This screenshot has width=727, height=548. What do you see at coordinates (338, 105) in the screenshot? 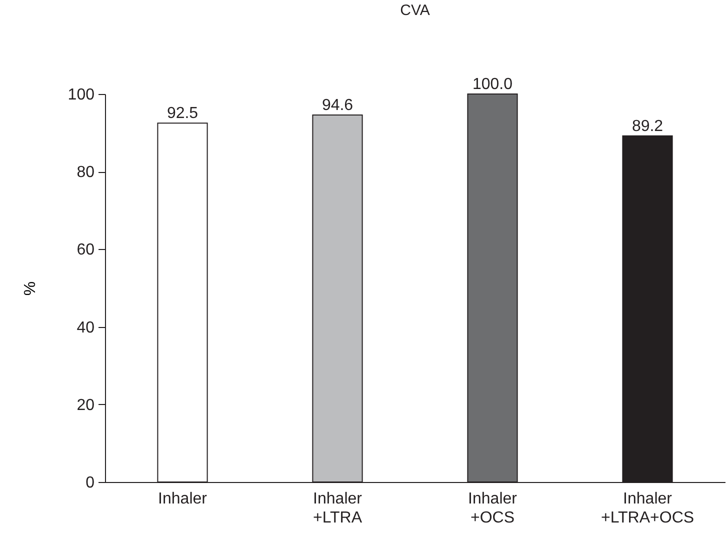
I see `data-label: 94.6` at bounding box center [338, 105].